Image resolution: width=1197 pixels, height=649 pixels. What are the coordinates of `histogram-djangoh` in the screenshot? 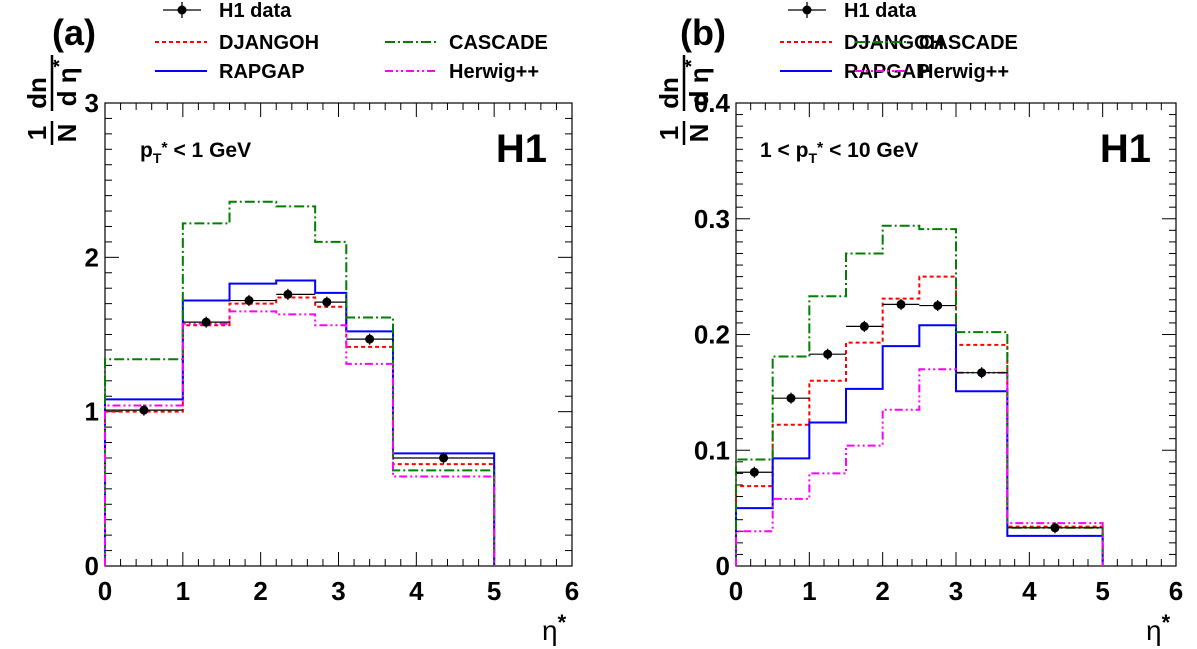 It's located at (300, 431).